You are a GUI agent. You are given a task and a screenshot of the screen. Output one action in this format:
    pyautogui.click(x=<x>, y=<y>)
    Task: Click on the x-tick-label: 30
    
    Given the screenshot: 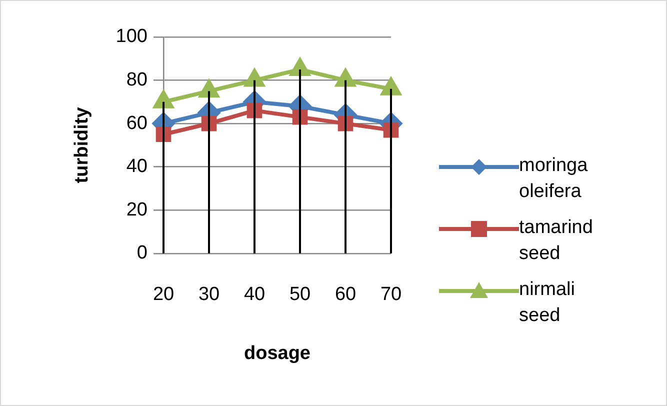 What is the action you would take?
    pyautogui.click(x=209, y=295)
    